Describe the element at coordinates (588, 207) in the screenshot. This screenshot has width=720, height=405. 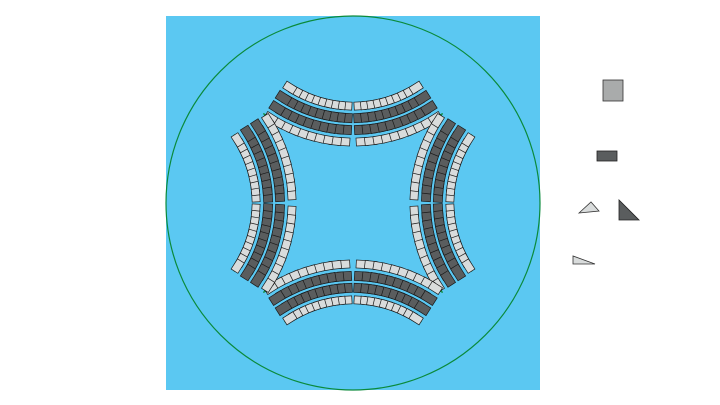
I see `small-light-triangle-swatch` at that location.